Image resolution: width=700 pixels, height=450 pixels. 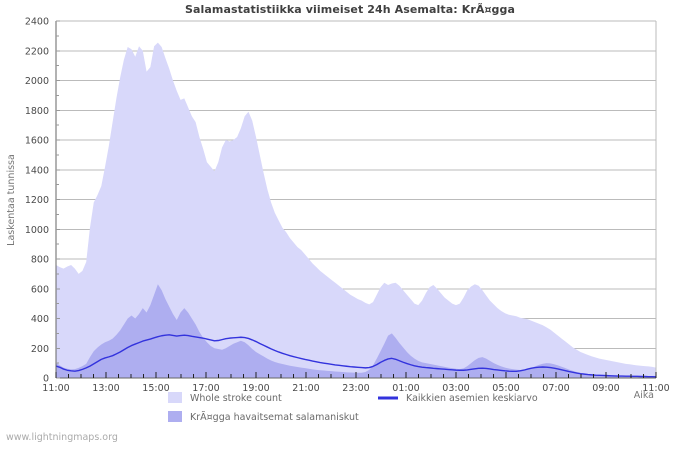 I want to click on y-tick-label: 1800, so click(x=37, y=111).